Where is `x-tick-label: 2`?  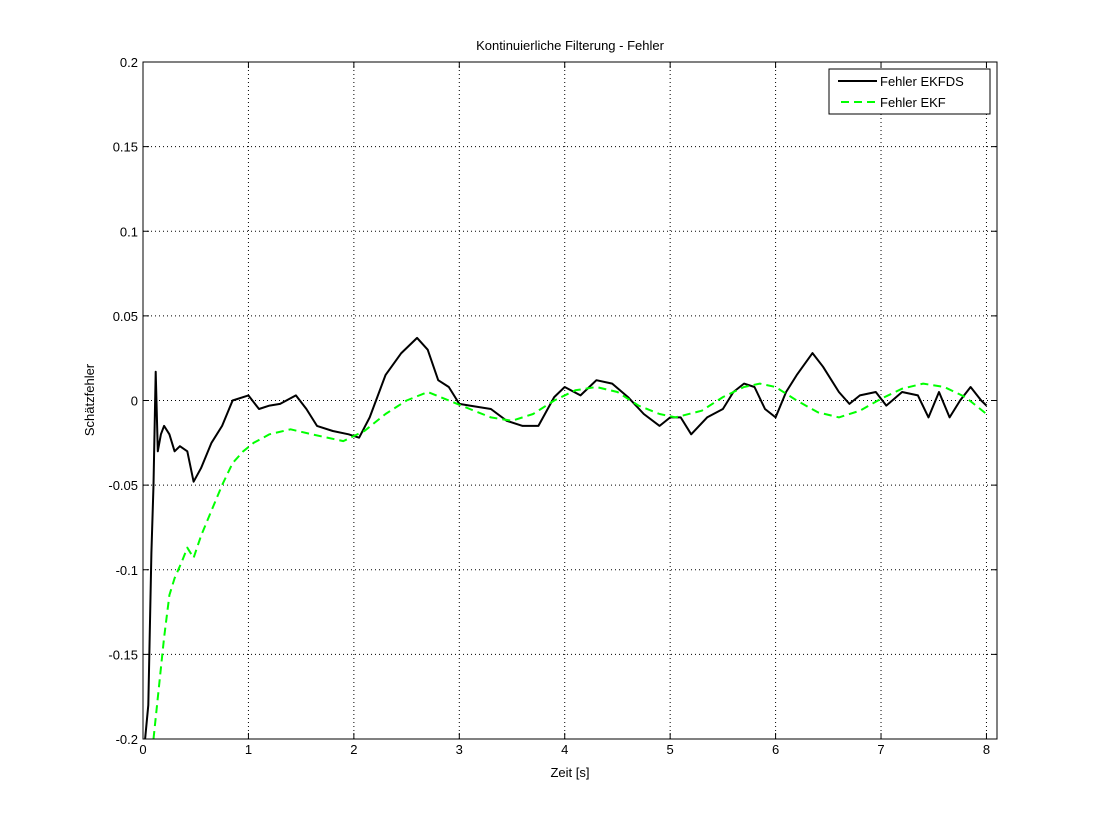 x-tick-label: 2 is located at coordinates (353, 749).